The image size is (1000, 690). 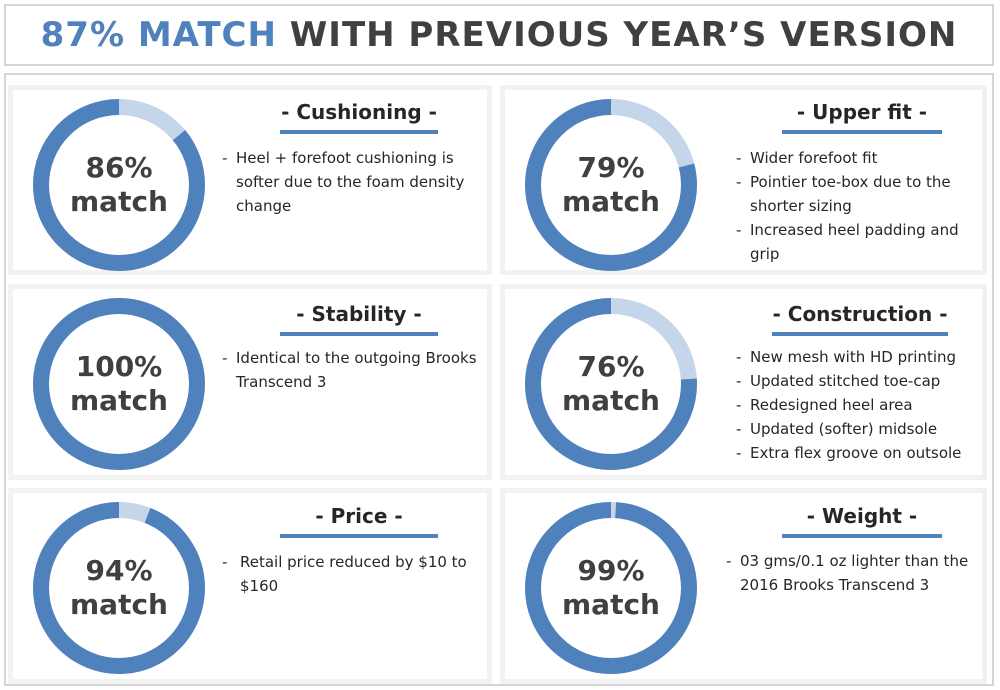 What do you see at coordinates (119, 167) in the screenshot?
I see `match-percent: 86%` at bounding box center [119, 167].